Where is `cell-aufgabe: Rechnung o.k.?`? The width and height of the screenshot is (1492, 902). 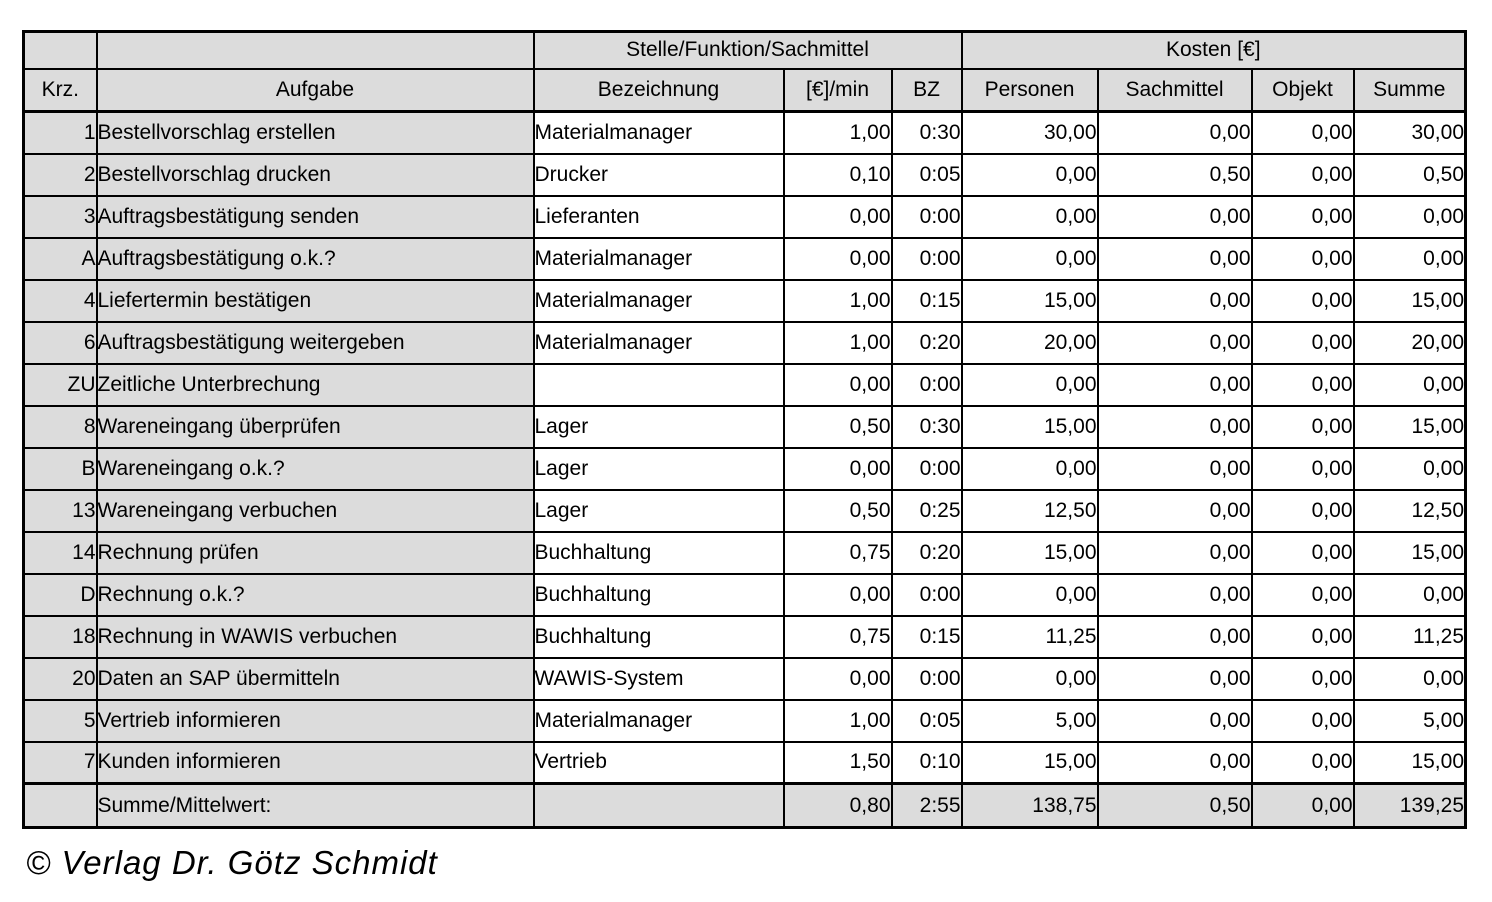
cell-aufgabe: Rechnung o.k.? is located at coordinates (315, 594).